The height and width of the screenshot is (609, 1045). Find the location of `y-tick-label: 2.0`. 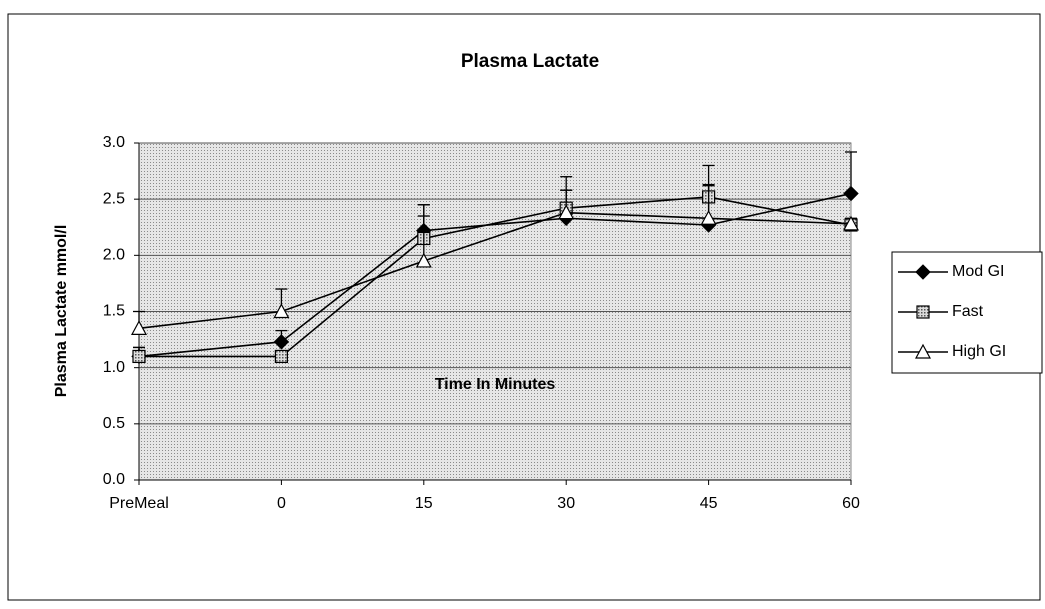

y-tick-label: 2.0 is located at coordinates (114, 255).